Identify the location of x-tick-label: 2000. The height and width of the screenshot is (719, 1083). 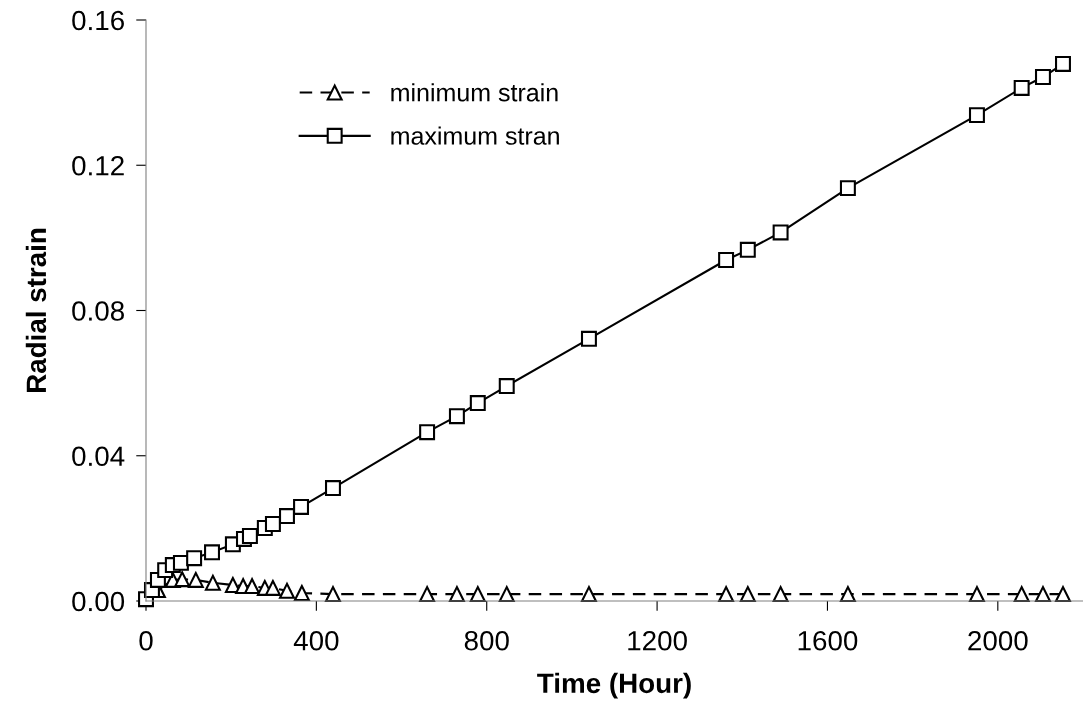
(998, 640).